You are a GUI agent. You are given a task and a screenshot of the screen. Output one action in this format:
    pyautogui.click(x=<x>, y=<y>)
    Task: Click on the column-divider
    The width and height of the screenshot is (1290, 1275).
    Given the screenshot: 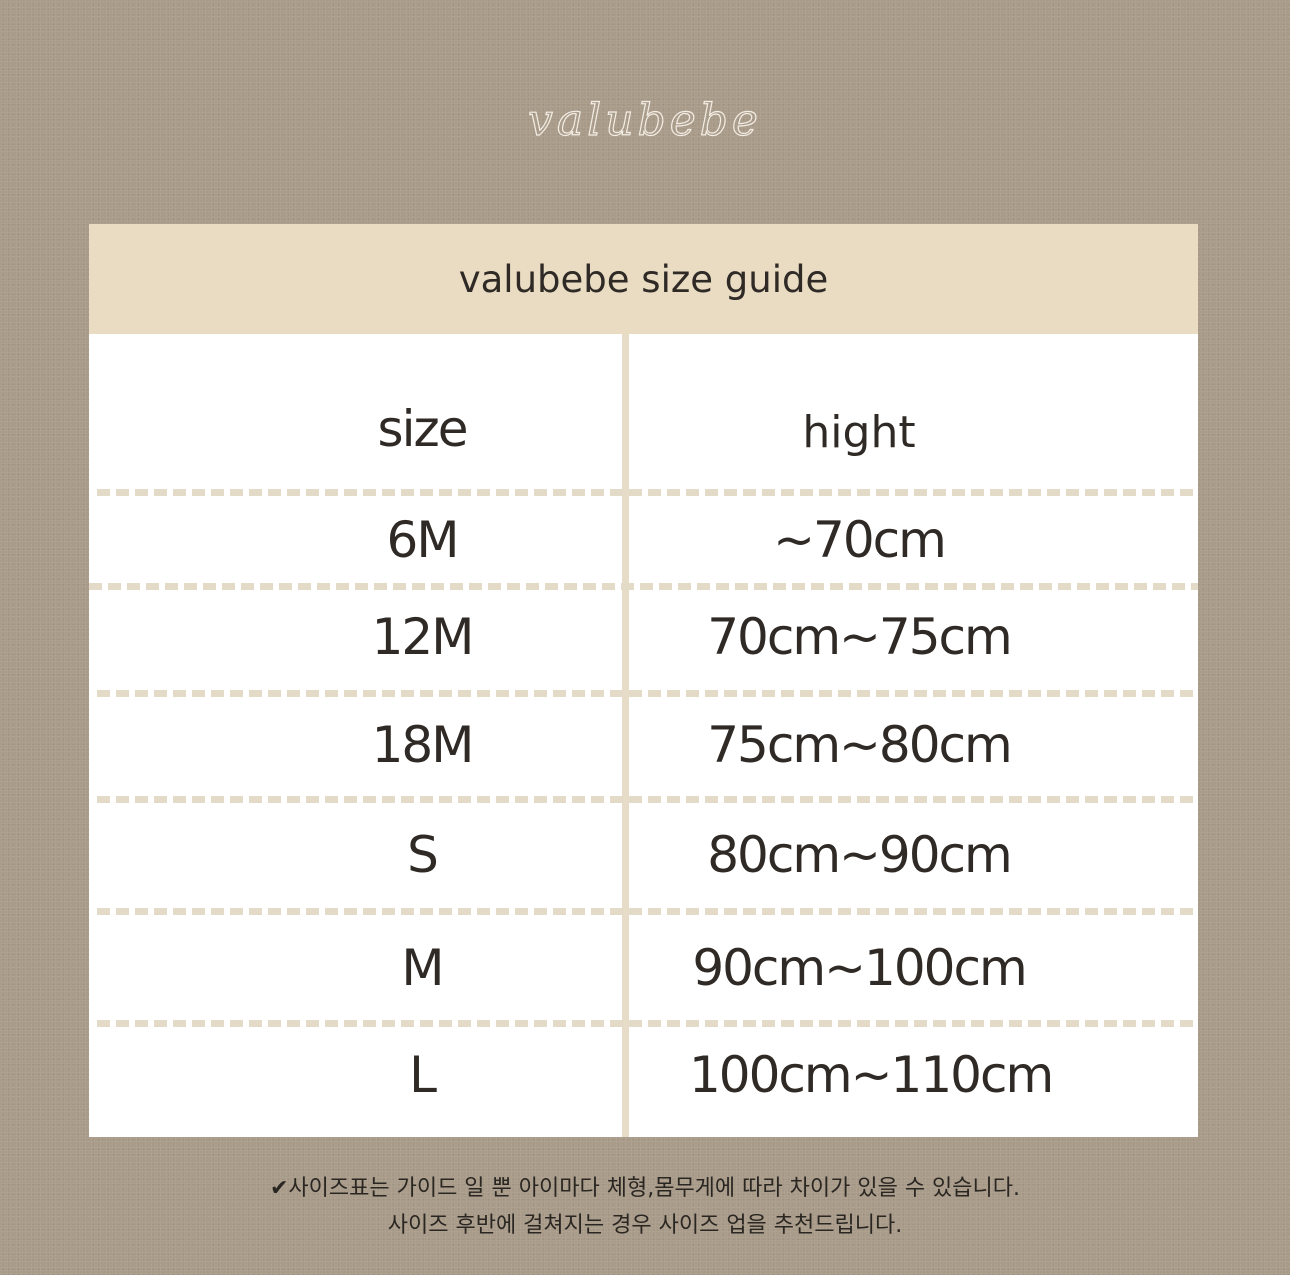 What is the action you would take?
    pyautogui.click(x=625, y=735)
    